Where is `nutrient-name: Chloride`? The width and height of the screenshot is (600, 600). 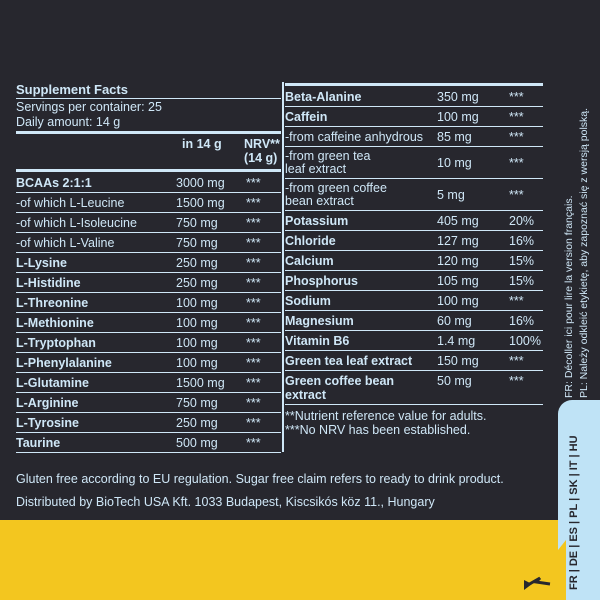
nutrient-name: Chloride is located at coordinates (310, 241).